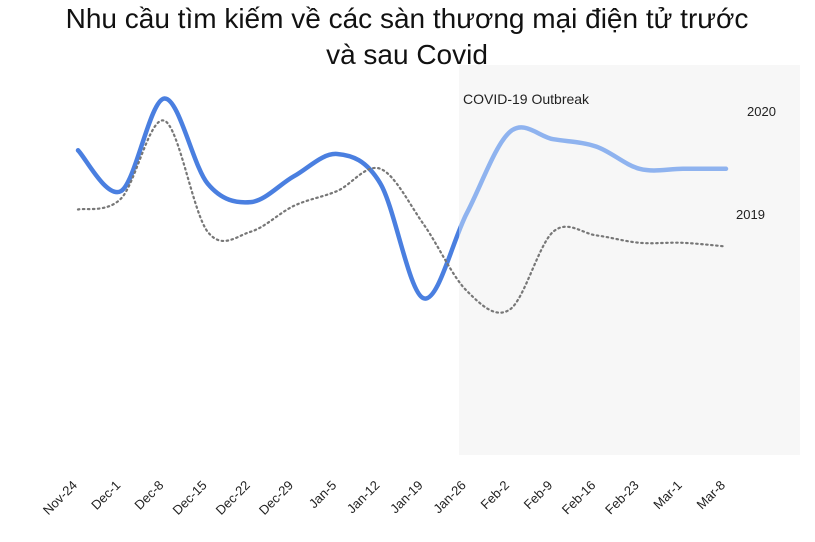 The image size is (815, 542). Describe the element at coordinates (406, 497) in the screenshot. I see `x-tick-label: Jan-19` at that location.